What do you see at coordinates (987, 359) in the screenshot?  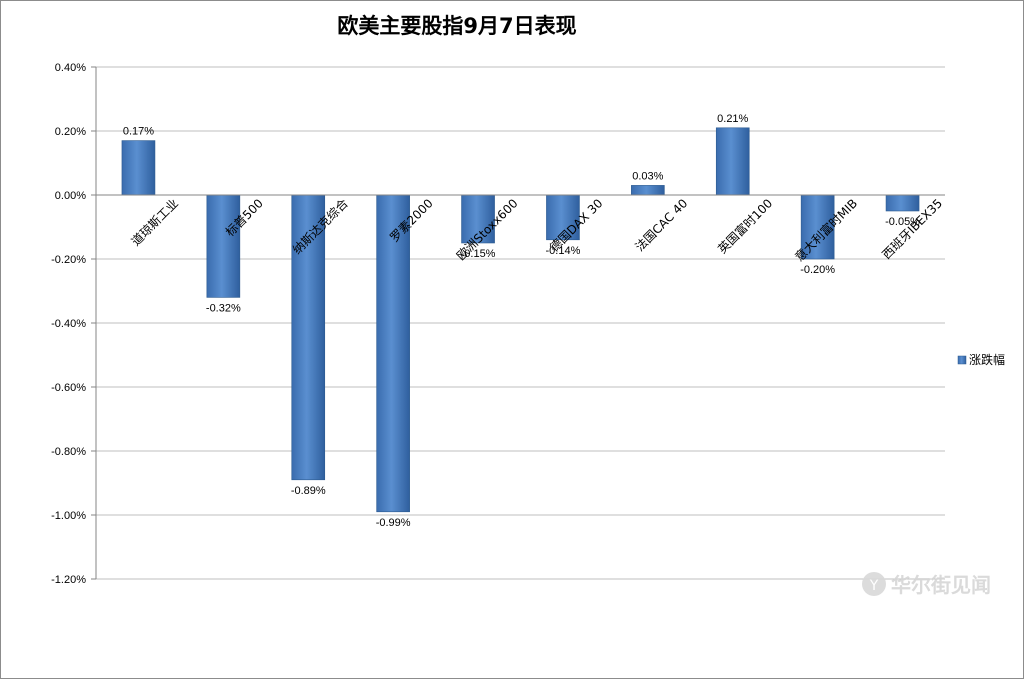 I see `legend-label: 涨跌幅` at bounding box center [987, 359].